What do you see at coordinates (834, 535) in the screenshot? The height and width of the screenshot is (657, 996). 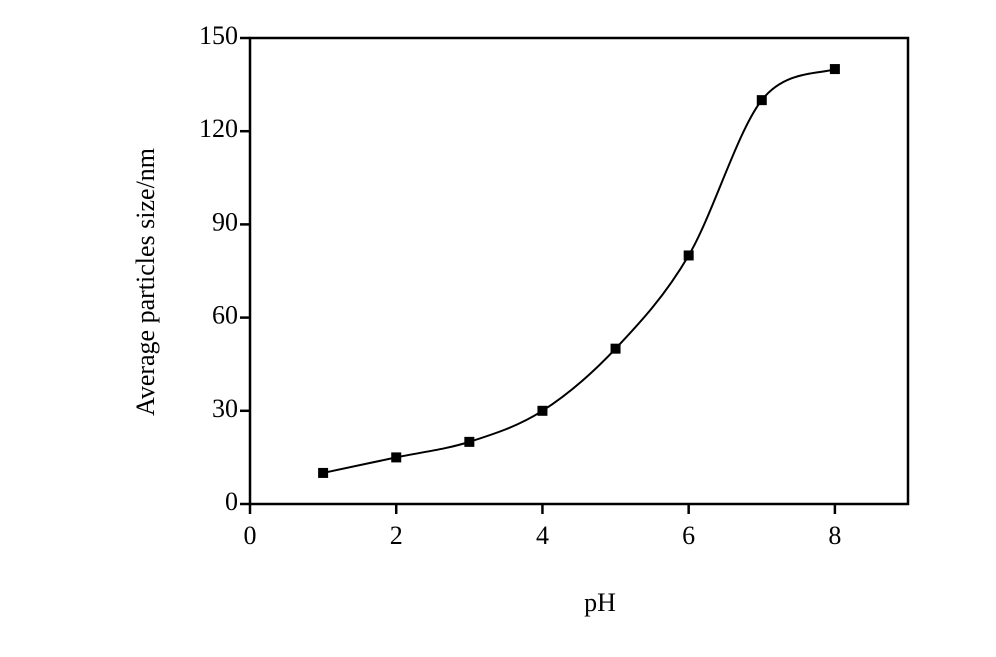 I see `x-tick-label: 8` at bounding box center [834, 535].